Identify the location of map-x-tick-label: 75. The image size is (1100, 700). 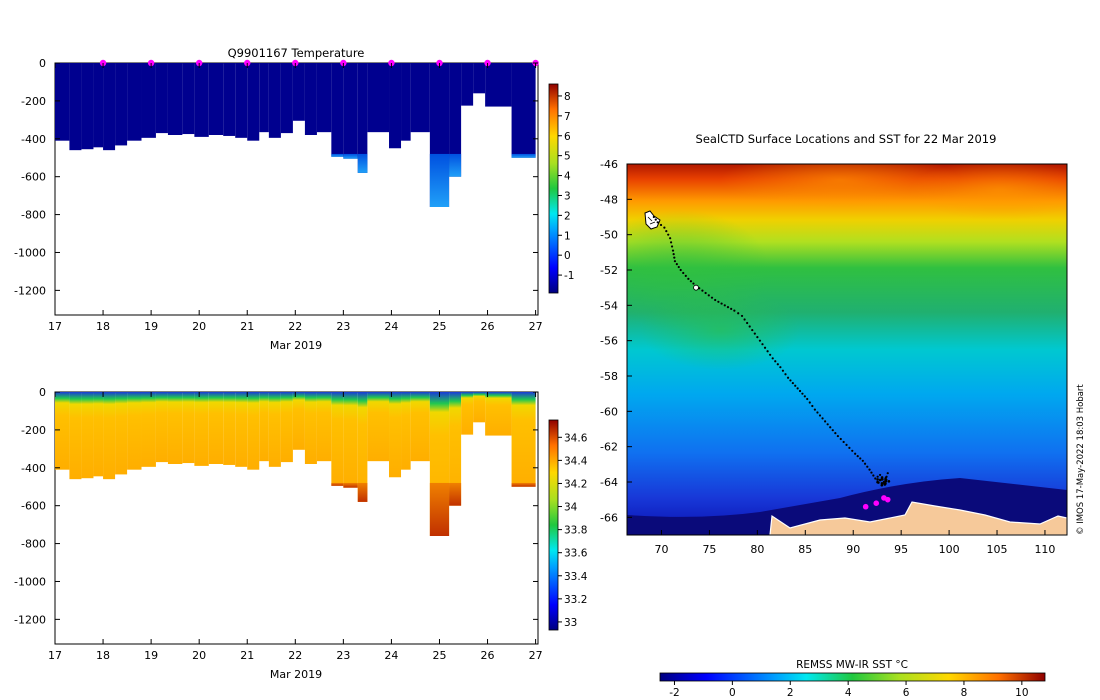
(709, 549).